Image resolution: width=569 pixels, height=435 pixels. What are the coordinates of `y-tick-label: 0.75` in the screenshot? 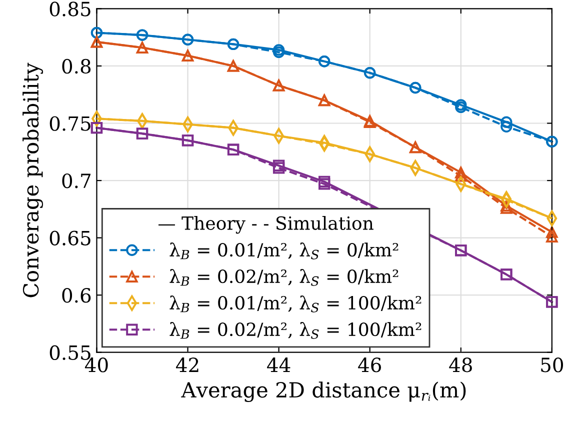 It's located at (70, 123).